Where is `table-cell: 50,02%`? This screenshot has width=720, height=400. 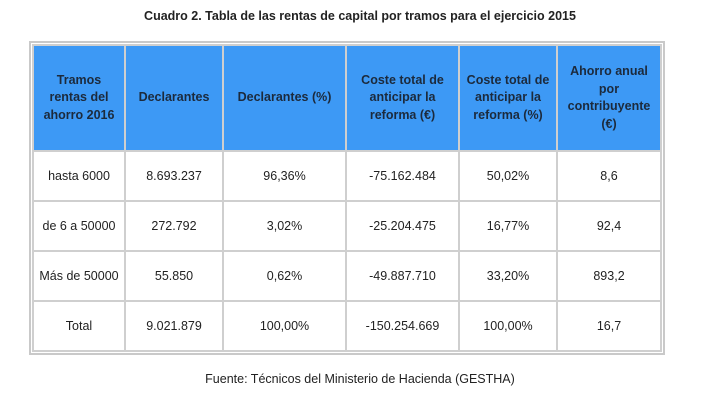 table-cell: 50,02% is located at coordinates (508, 176).